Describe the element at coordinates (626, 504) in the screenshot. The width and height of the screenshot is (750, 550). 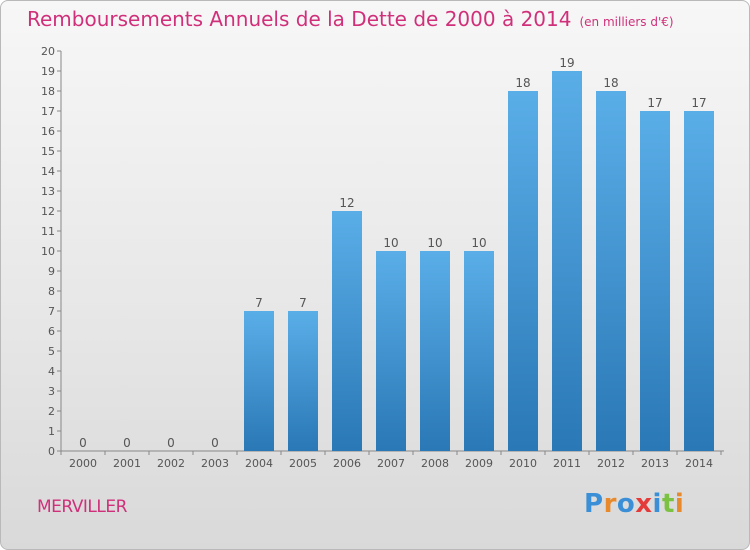
I see `logo-letter: o` at that location.